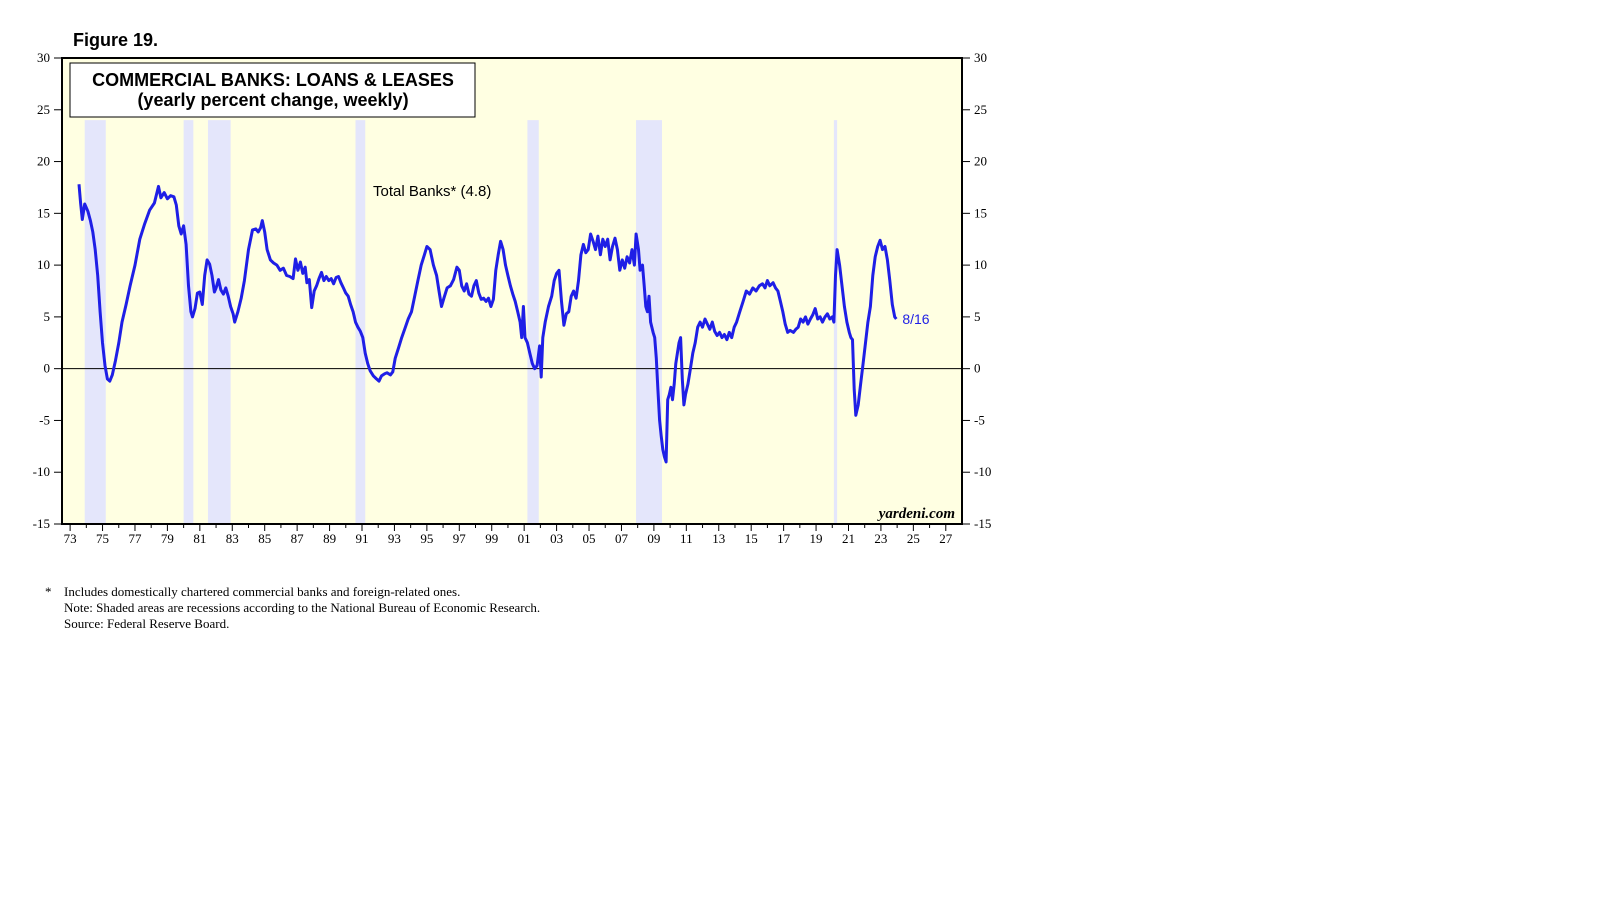 This screenshot has width=1610, height=910. What do you see at coordinates (622, 538) in the screenshot?
I see `x-tick-label: 07` at bounding box center [622, 538].